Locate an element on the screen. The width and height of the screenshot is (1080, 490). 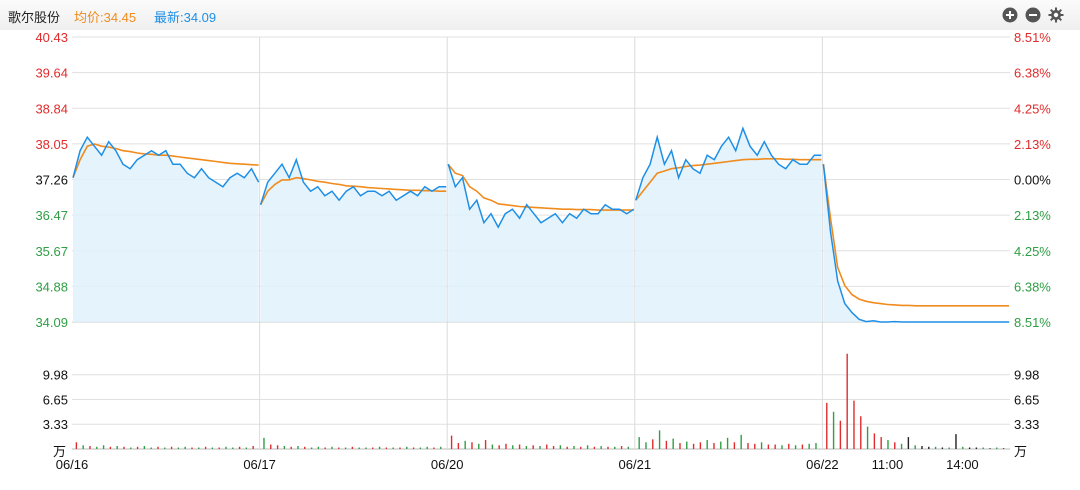
price-tick-label: 38.84 is located at coordinates (51, 108).